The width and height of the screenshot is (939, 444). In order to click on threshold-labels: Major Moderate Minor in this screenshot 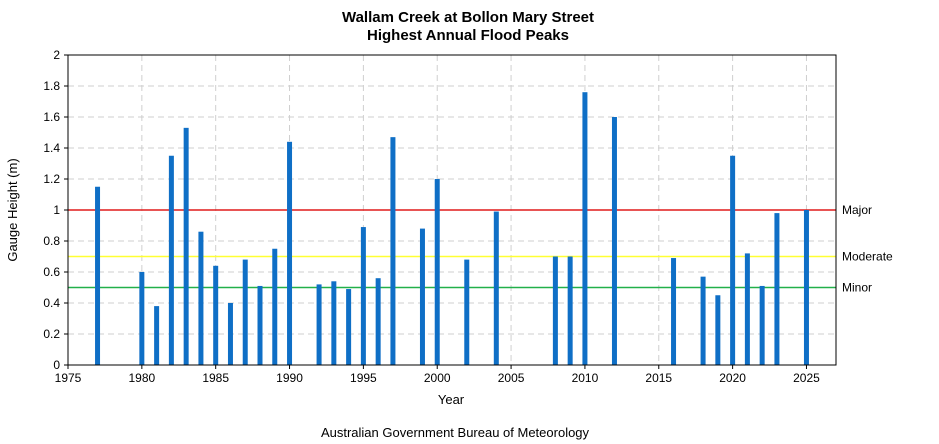, I will do `click(867, 249)`.